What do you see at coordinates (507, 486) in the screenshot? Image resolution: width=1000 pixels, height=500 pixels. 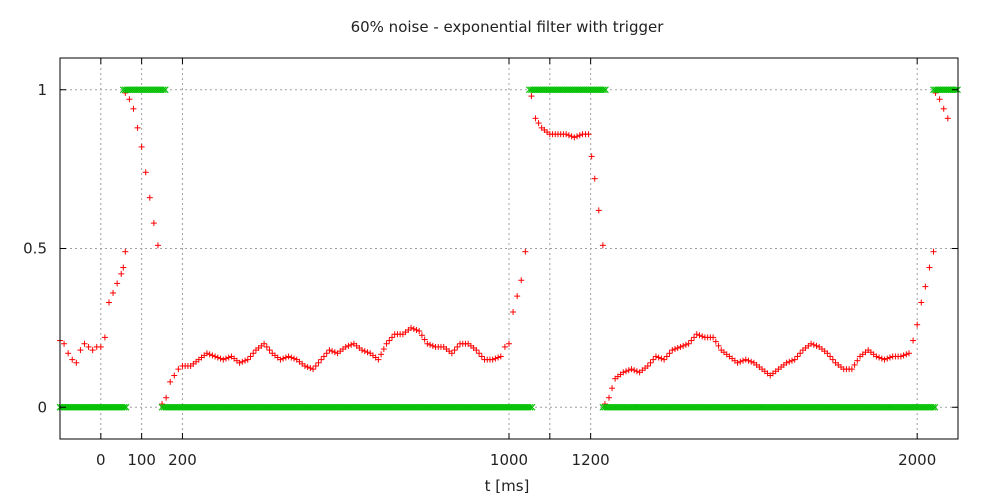 I see `x-axis-label: t [ms]` at bounding box center [507, 486].